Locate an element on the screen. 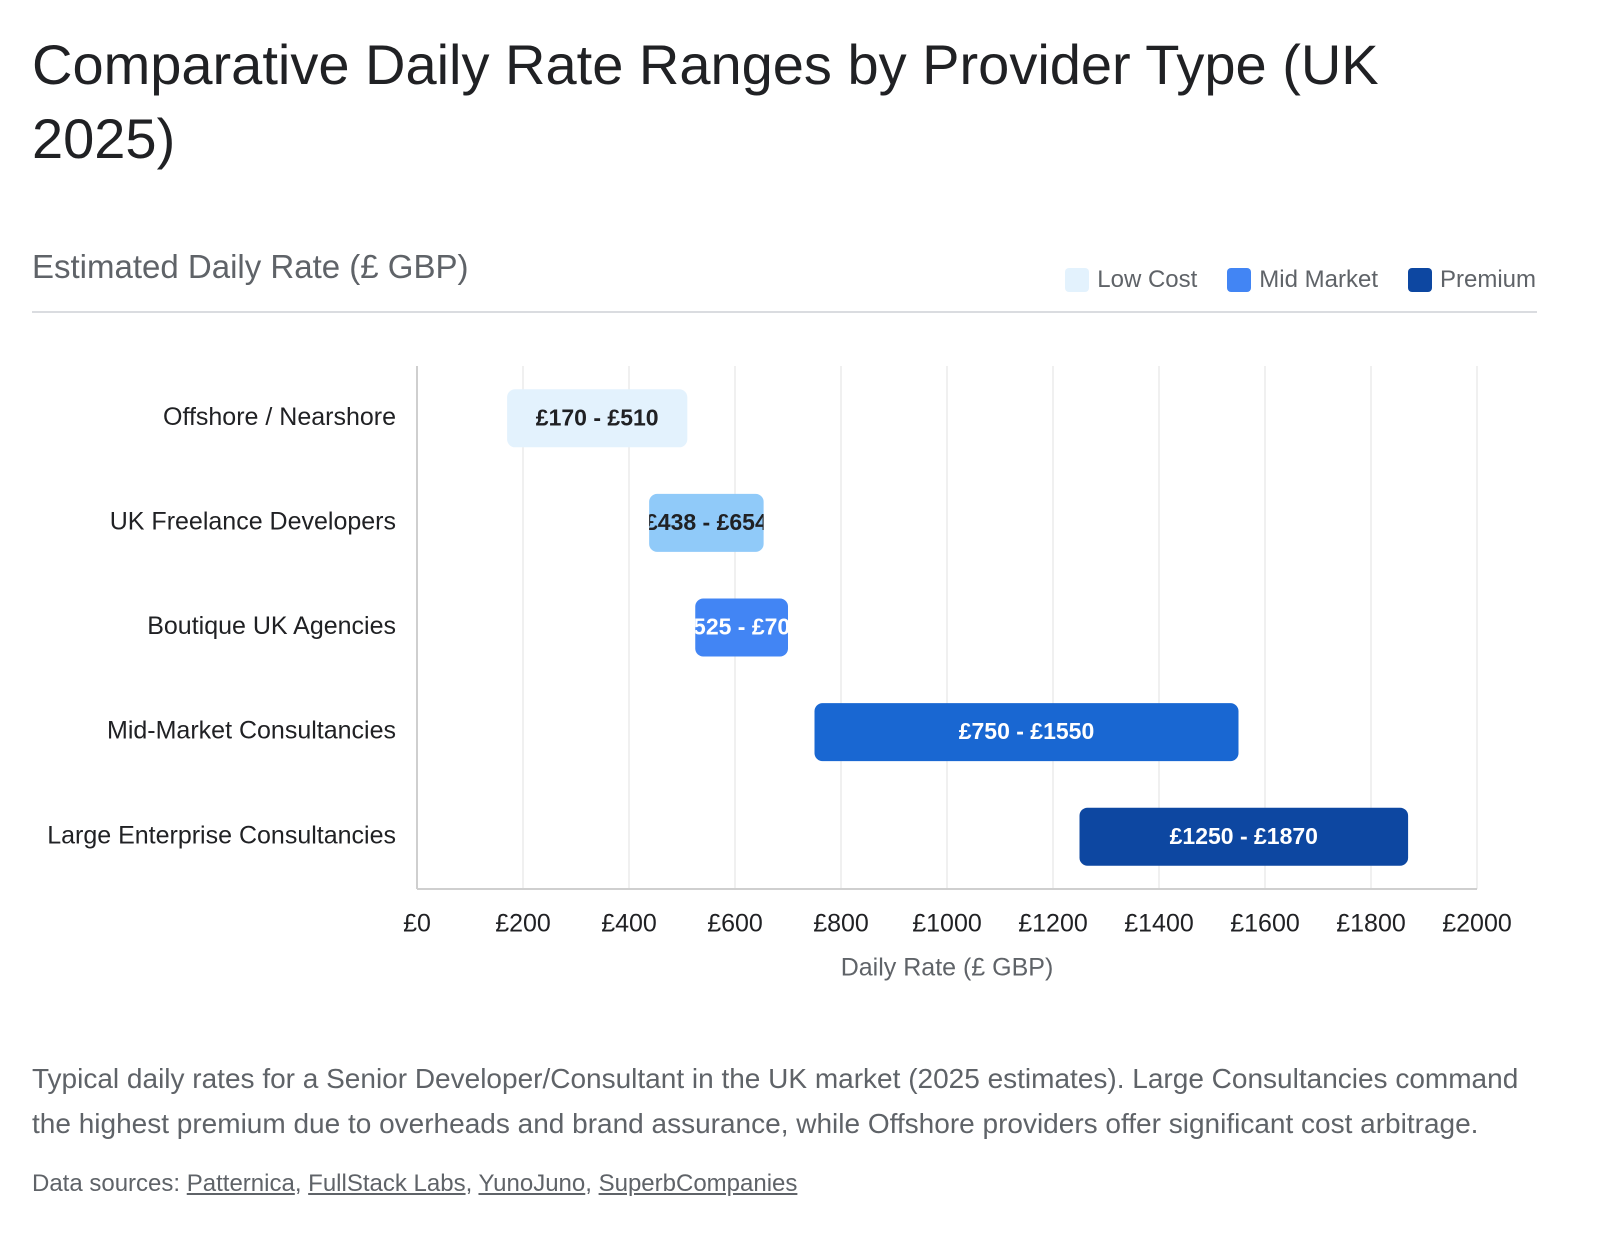 The height and width of the screenshot is (1258, 1600). bar-label: £1250 - £1870 is located at coordinates (1244, 836).